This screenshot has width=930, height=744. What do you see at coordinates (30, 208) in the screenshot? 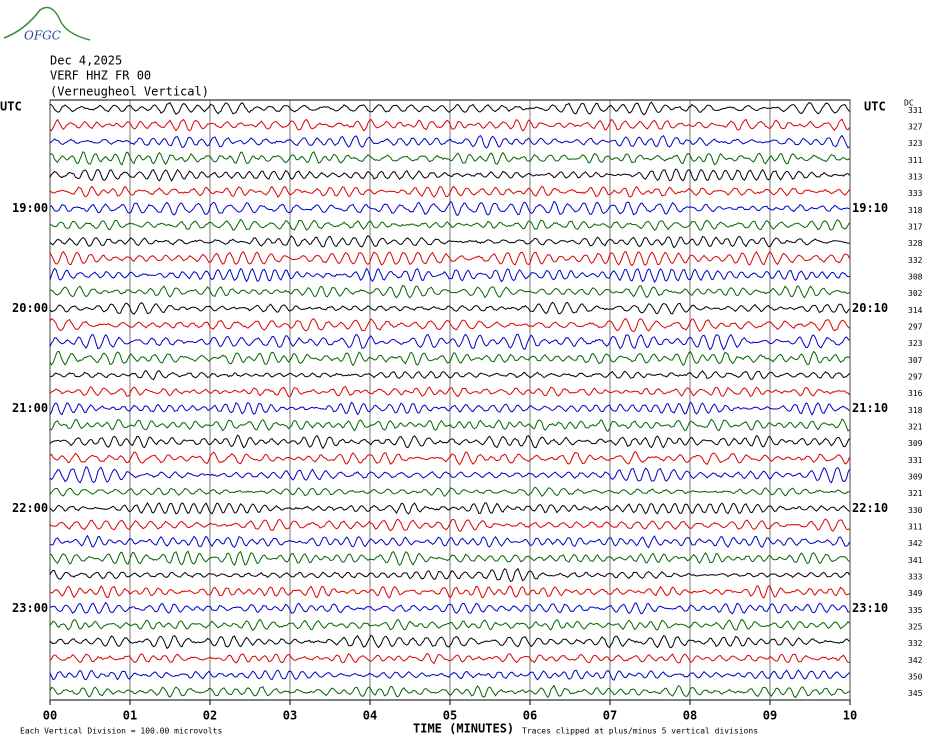
I see `left-time-label: 19:00` at bounding box center [30, 208].